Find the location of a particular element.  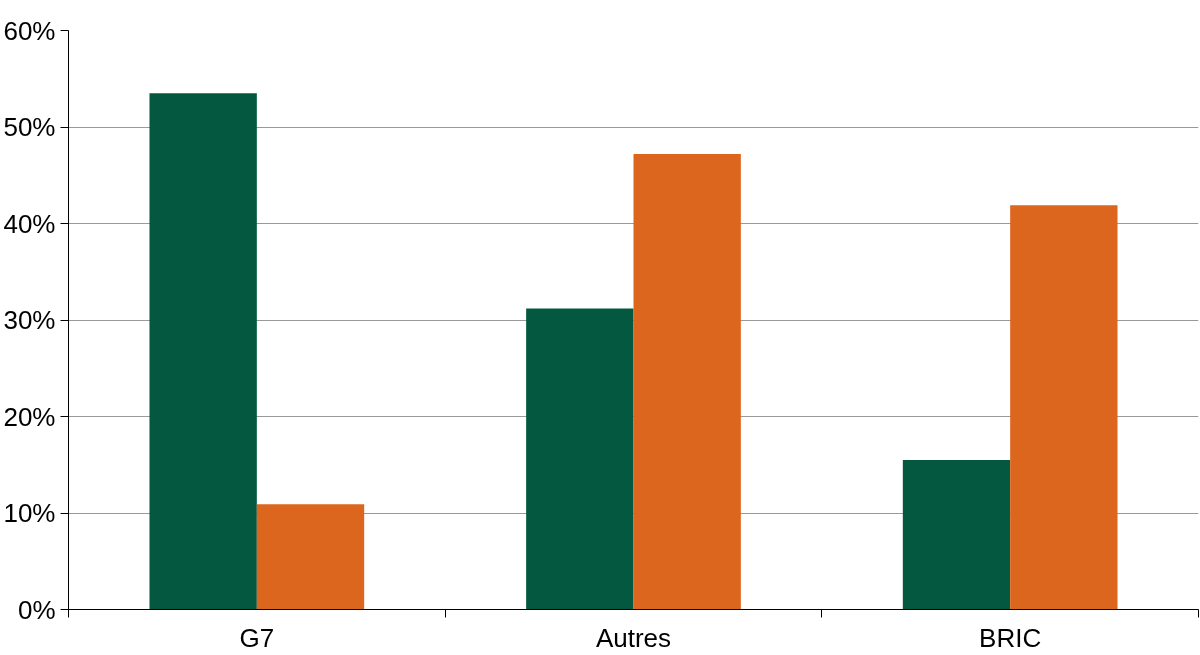

y-tick-label: 0% is located at coordinates (36, 609).